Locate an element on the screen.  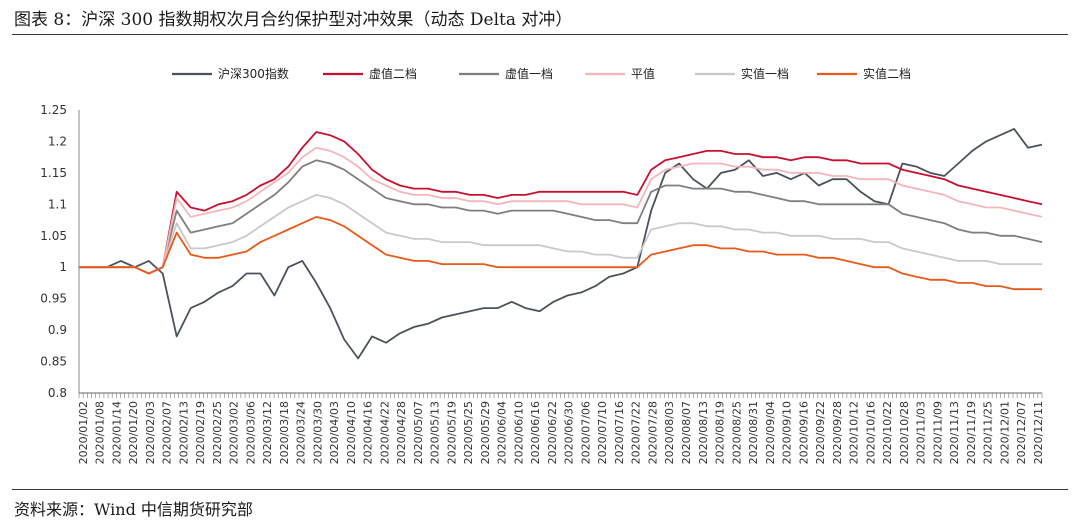
x-tick-label: 2020/02/07 is located at coordinates (167, 432).